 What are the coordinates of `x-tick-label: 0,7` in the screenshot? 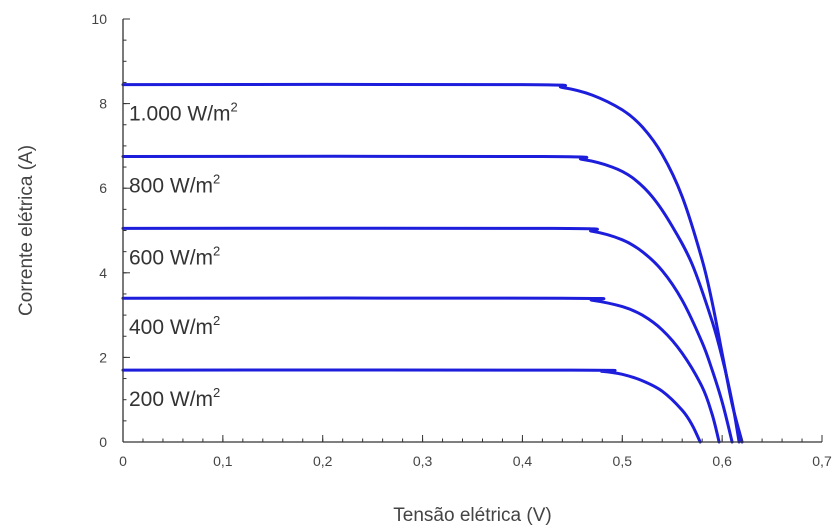 It's located at (822, 461).